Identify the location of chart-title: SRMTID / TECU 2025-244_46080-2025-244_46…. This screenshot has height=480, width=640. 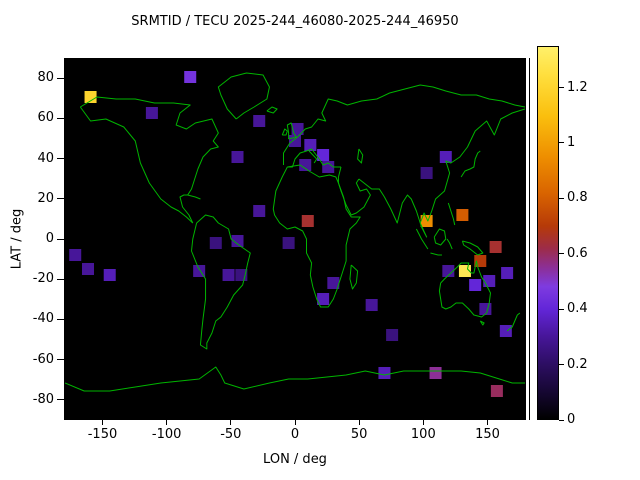
(295, 21).